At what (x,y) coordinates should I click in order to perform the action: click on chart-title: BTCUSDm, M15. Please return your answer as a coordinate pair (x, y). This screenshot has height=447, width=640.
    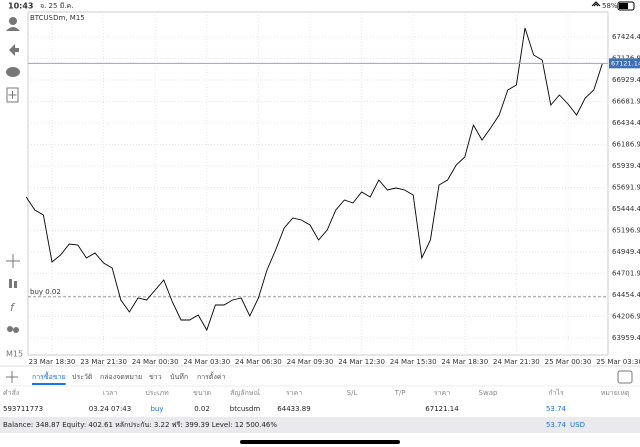
    Looking at the image, I should click on (57, 18).